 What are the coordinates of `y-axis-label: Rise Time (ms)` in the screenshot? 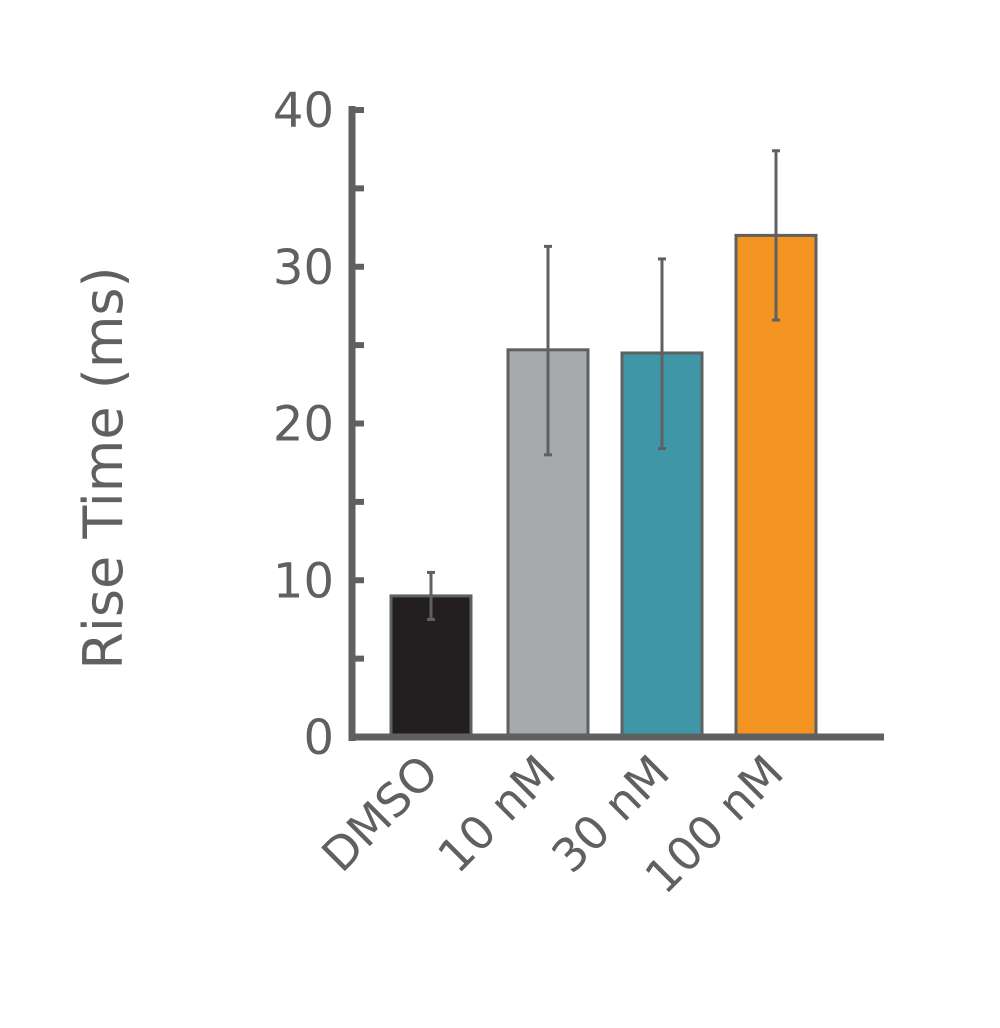 It's located at (103, 467).